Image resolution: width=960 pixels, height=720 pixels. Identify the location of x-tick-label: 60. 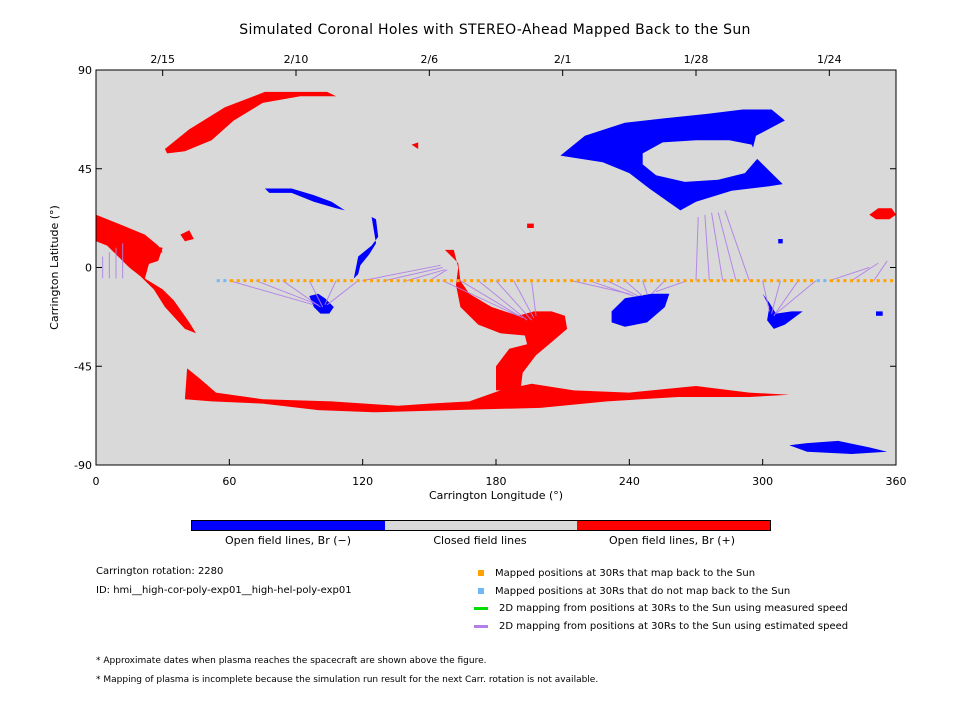
(229, 481).